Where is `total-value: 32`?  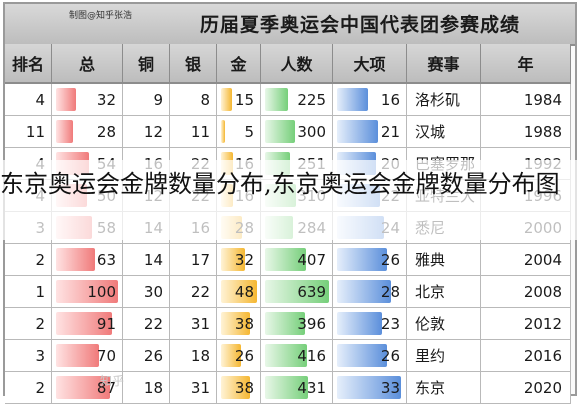 total-value: 32 is located at coordinates (106, 99).